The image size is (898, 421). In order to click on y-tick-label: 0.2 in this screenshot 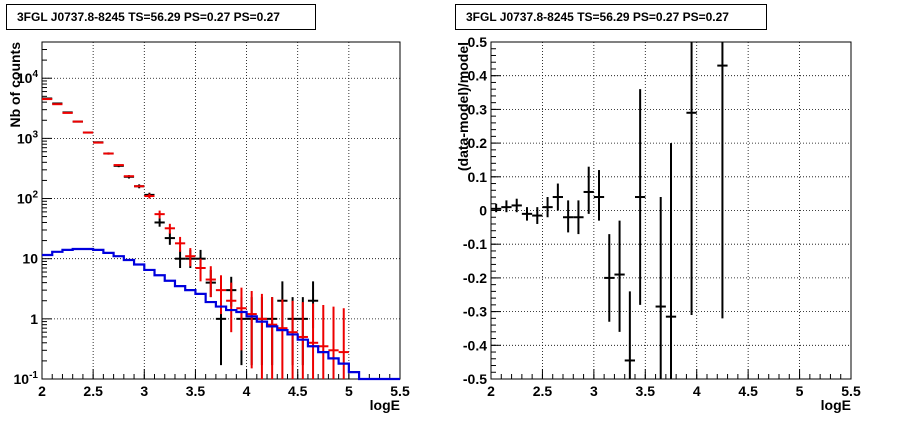, I will do `click(478, 143)`.